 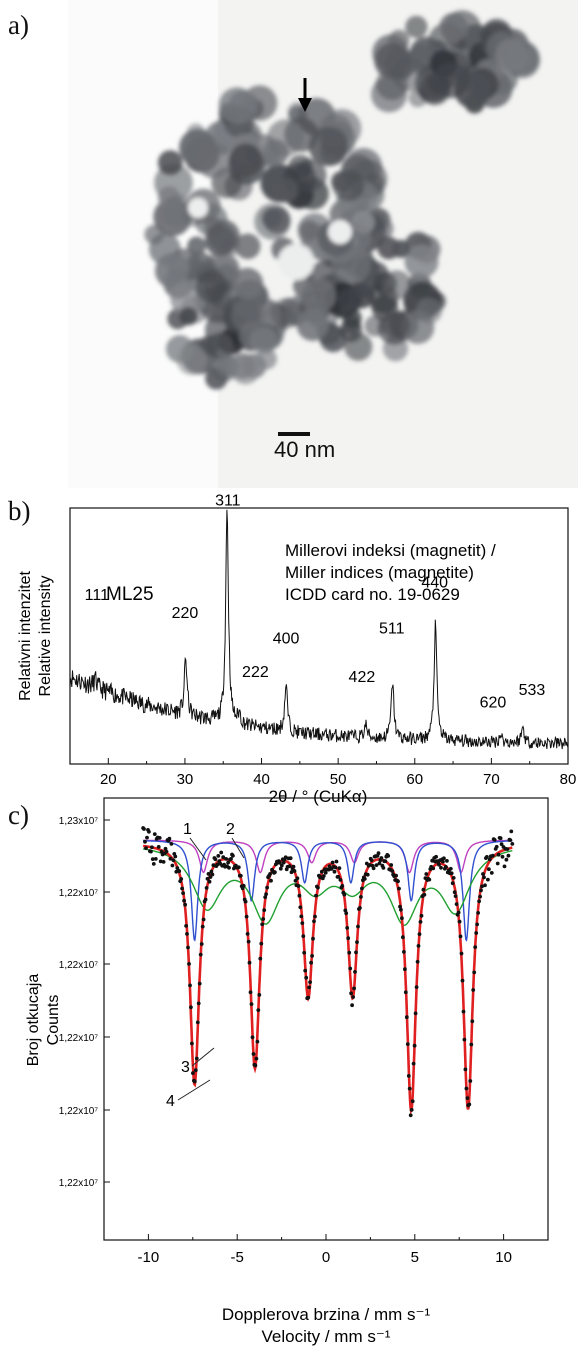 I want to click on xrd-ylabel-1: Relativni intenzitet, so click(x=25, y=636).